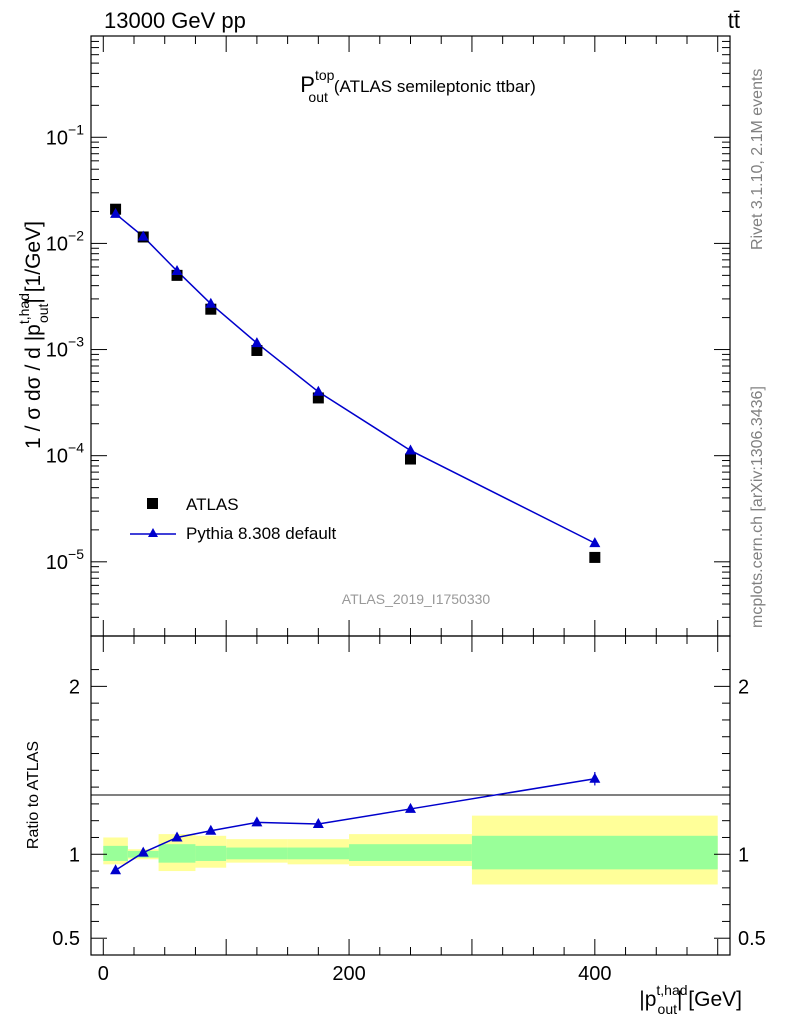 Image resolution: width=786 pixels, height=1024 pixels. What do you see at coordinates (734, 20) in the screenshot?
I see `process-label: tt̄` at bounding box center [734, 20].